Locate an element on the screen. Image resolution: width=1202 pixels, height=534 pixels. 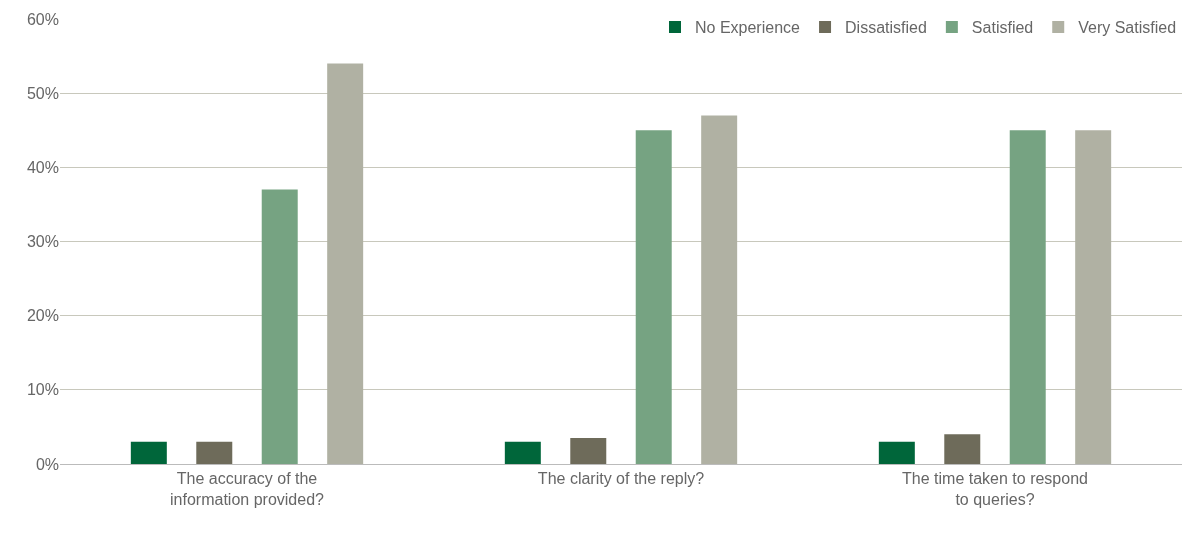
legend-label: Very Satisfied is located at coordinates (1127, 28).